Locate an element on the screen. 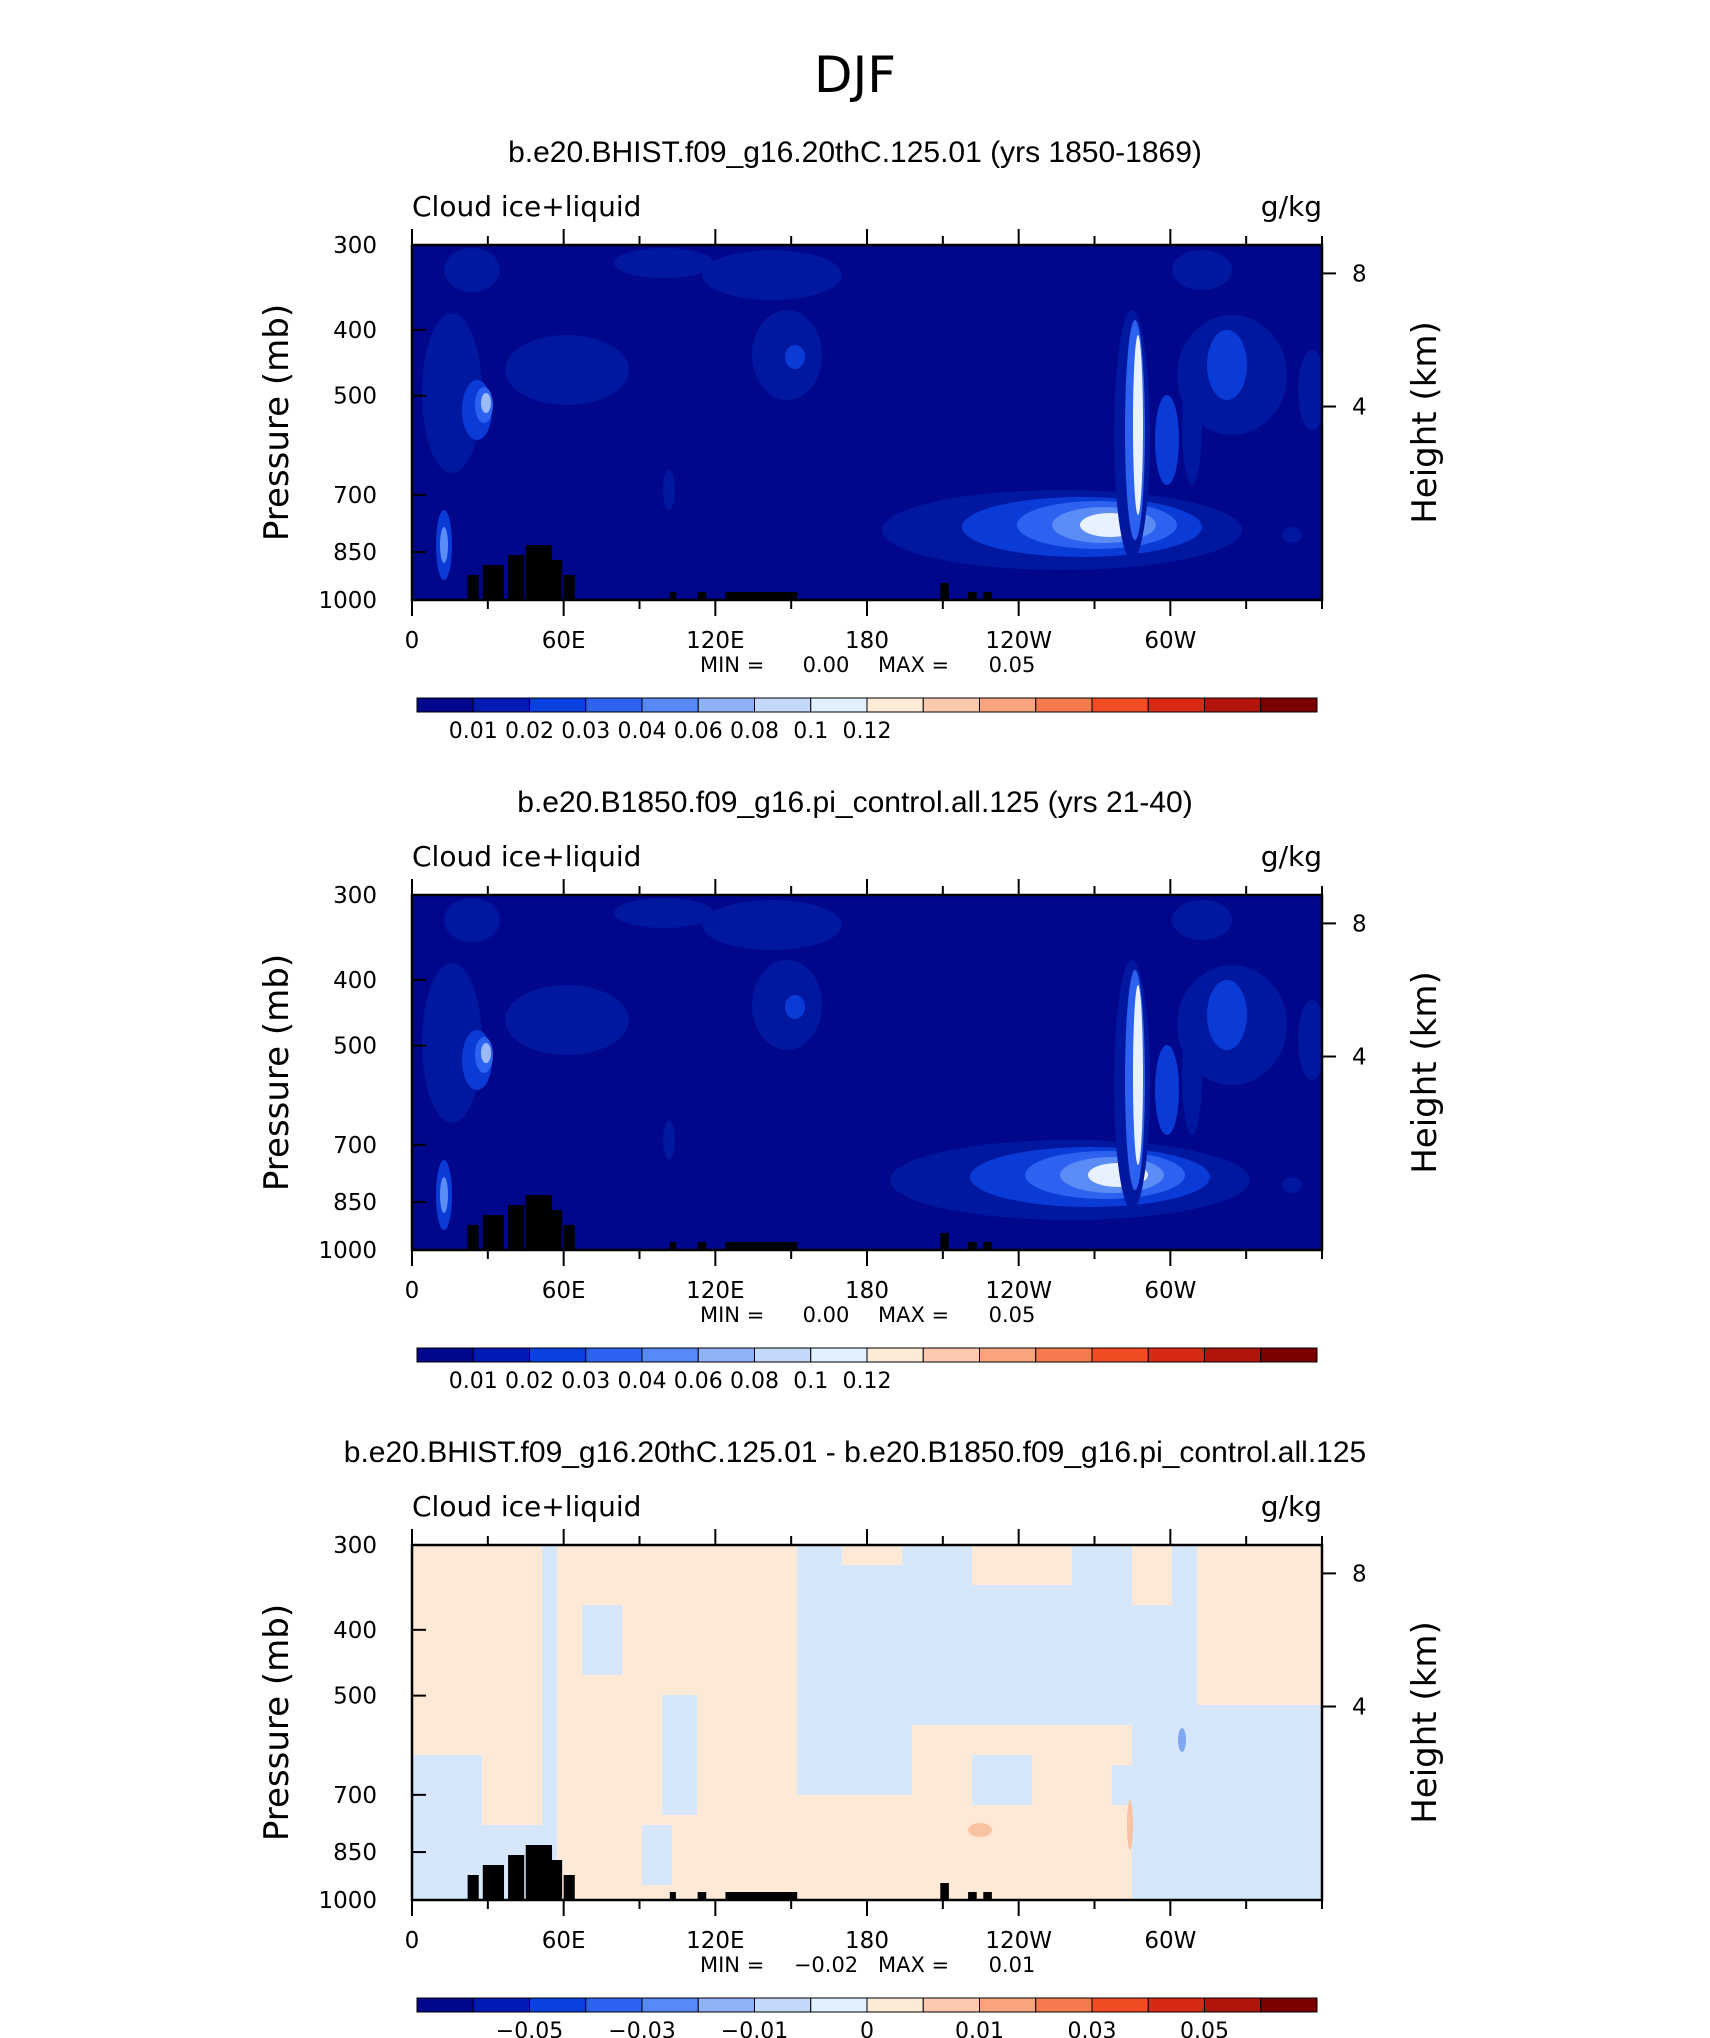  y-tick-label: 300 is located at coordinates (355, 1546).